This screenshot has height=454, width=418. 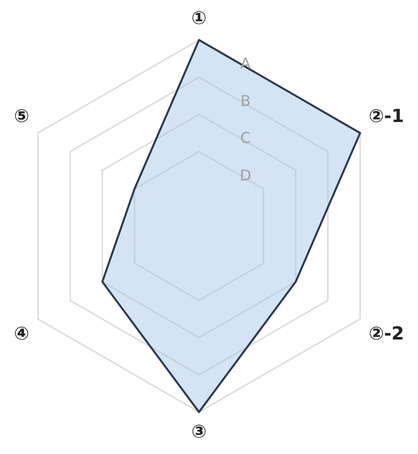 I want to click on spoke-label: ③, so click(x=199, y=432).